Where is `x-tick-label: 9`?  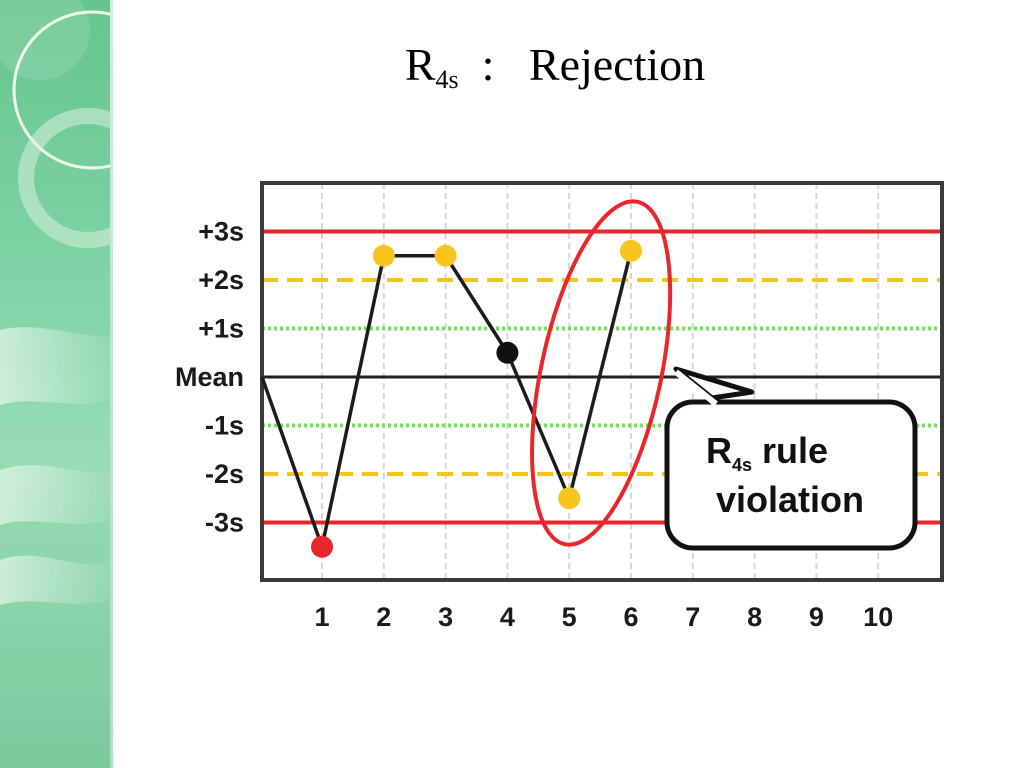 x-tick-label: 9 is located at coordinates (816, 617).